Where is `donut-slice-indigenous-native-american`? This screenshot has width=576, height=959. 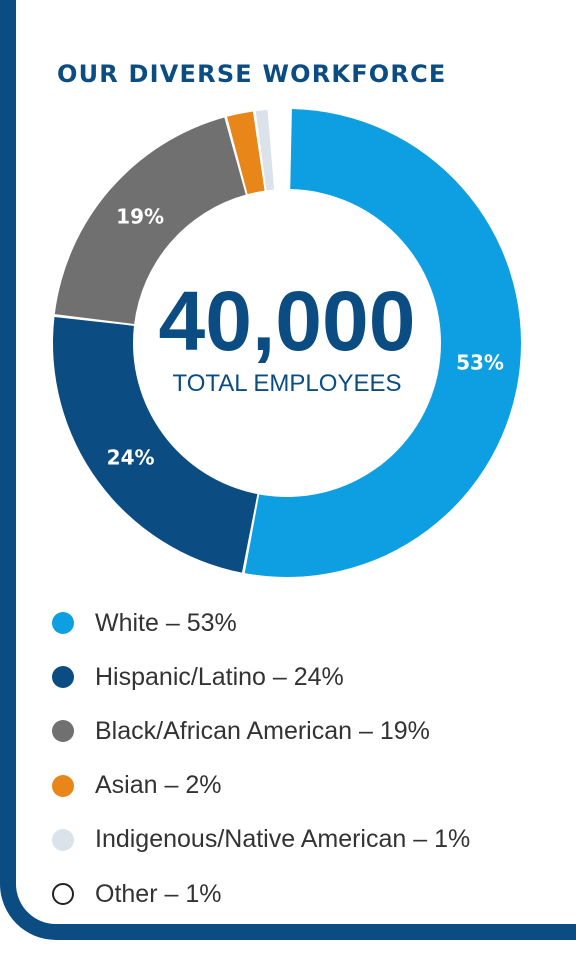 donut-slice-indigenous-native-american is located at coordinates (265, 150).